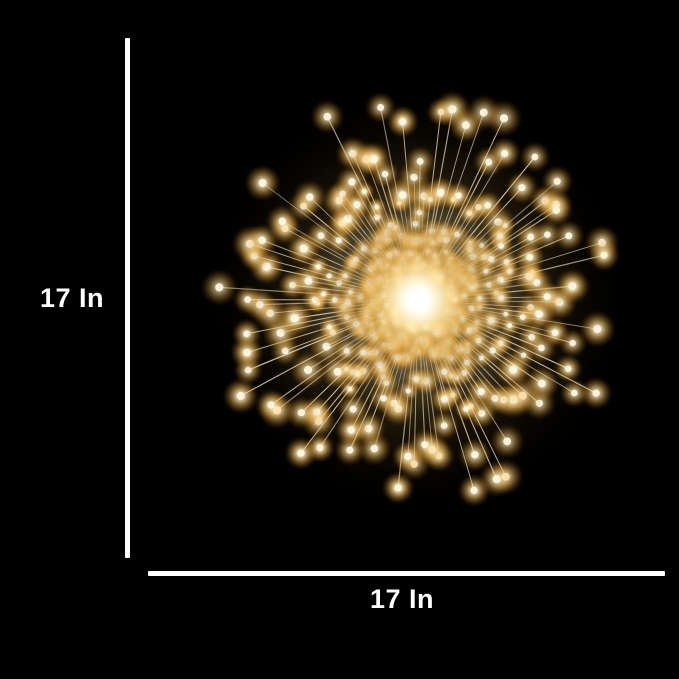  I want to click on center-core, so click(418, 300).